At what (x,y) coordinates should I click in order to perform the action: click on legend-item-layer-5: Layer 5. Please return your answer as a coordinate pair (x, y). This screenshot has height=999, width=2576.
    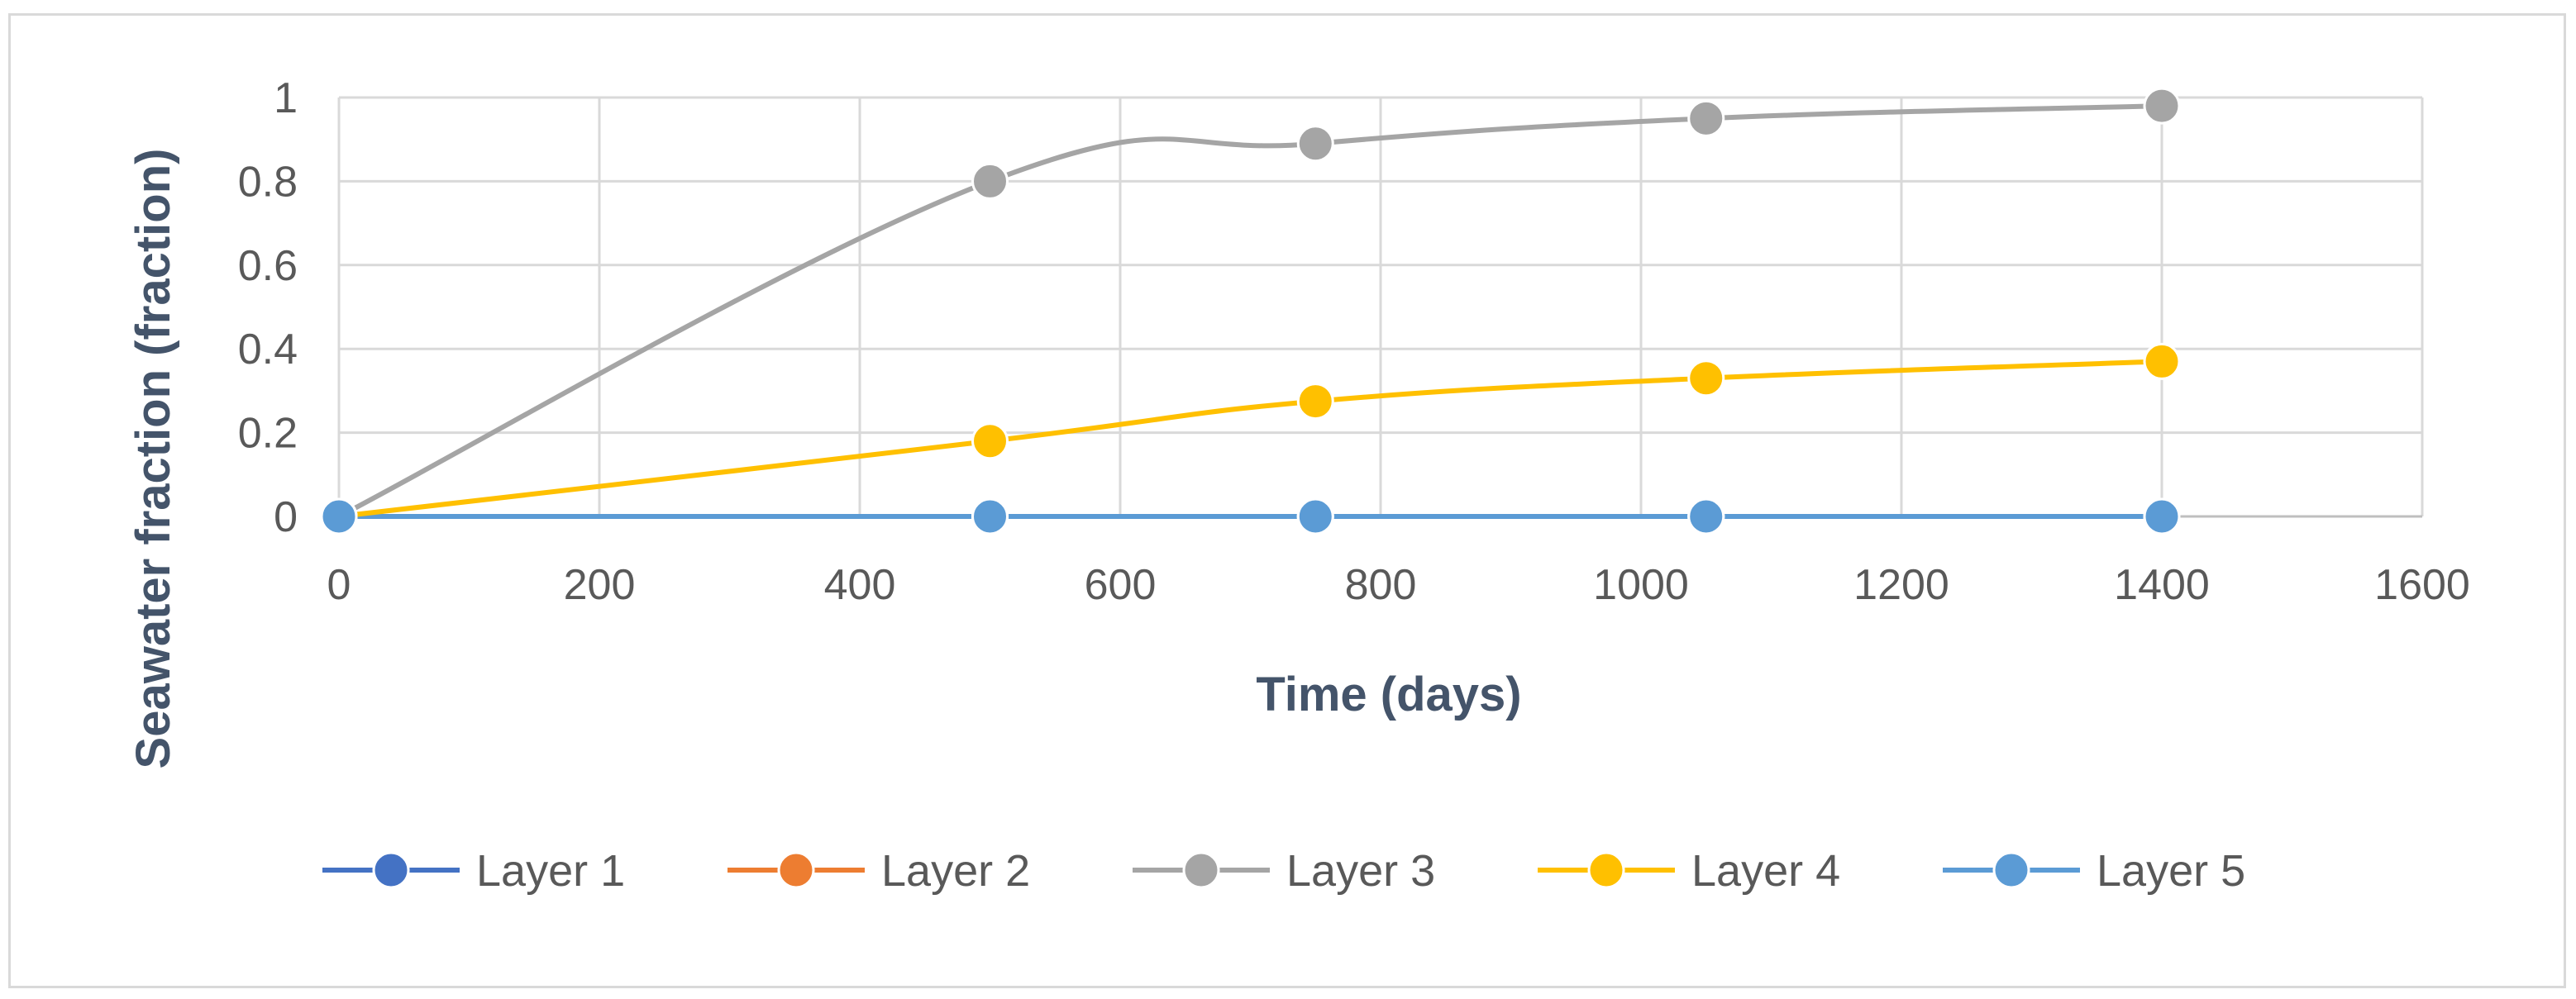
    Looking at the image, I should click on (2094, 871).